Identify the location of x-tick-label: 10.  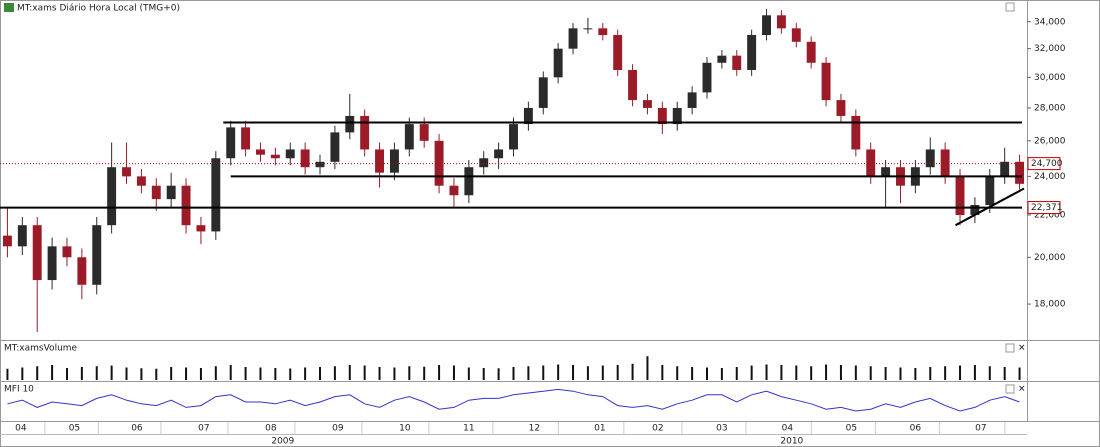
(405, 429).